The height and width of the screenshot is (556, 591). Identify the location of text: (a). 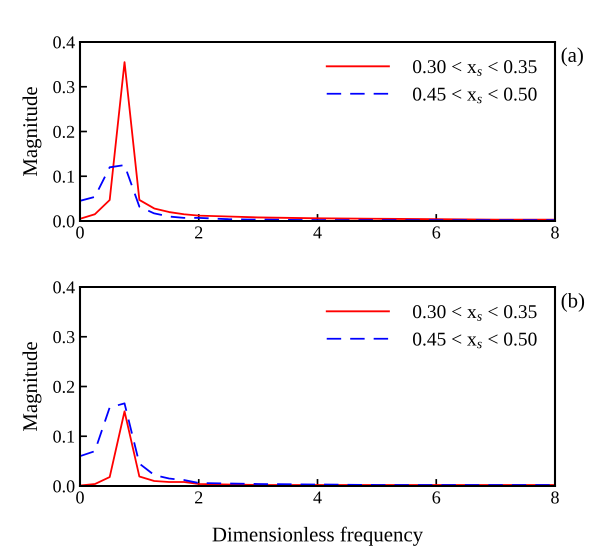
(572, 56).